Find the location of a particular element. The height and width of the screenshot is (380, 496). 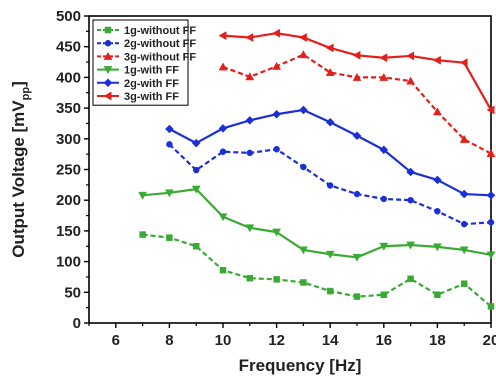

x-tick-label: 14 is located at coordinates (330, 340).